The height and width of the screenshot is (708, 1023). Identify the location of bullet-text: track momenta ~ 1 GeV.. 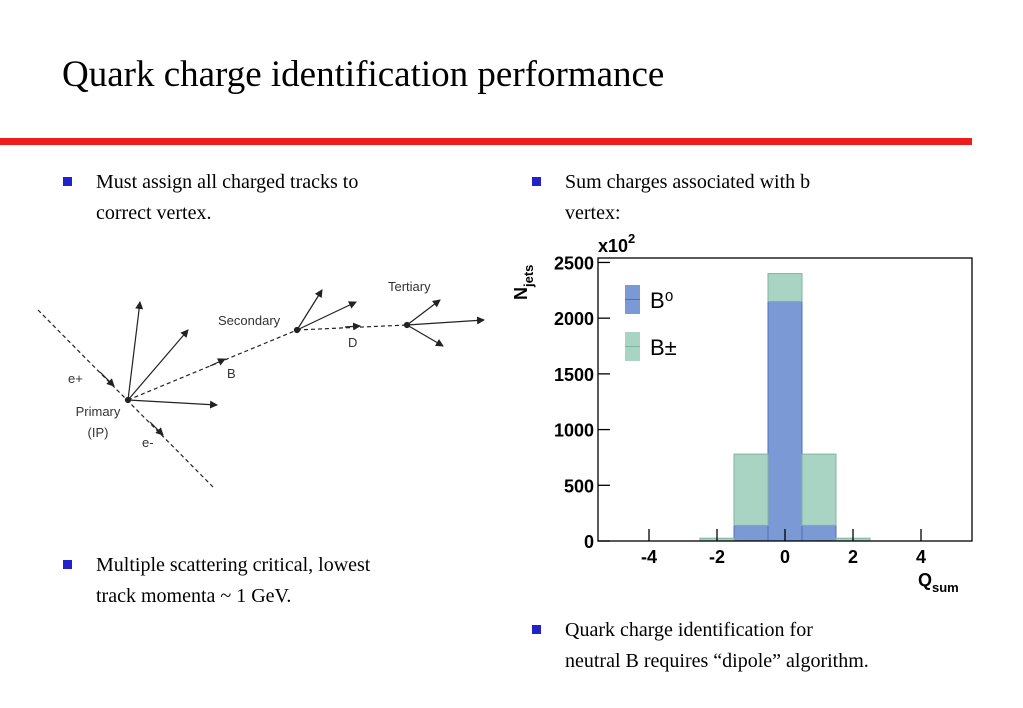
(193, 596).